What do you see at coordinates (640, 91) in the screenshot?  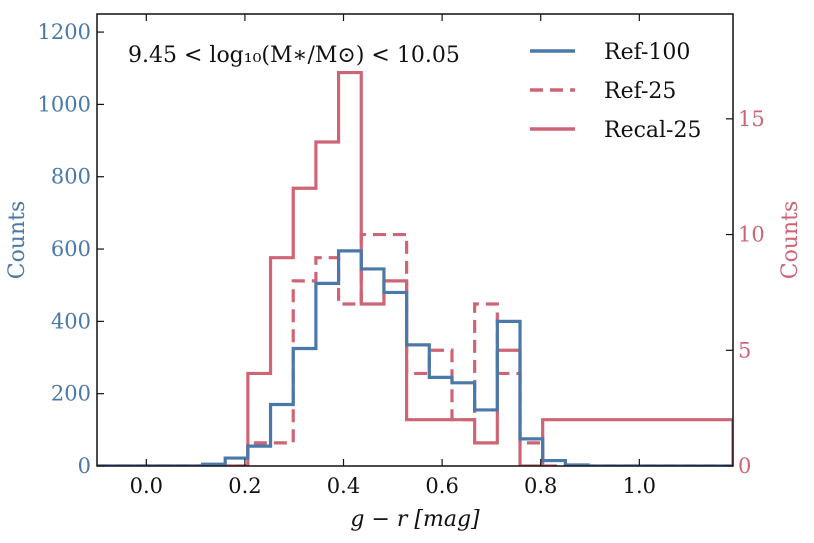 I see `legend-label: Ref-25` at bounding box center [640, 91].